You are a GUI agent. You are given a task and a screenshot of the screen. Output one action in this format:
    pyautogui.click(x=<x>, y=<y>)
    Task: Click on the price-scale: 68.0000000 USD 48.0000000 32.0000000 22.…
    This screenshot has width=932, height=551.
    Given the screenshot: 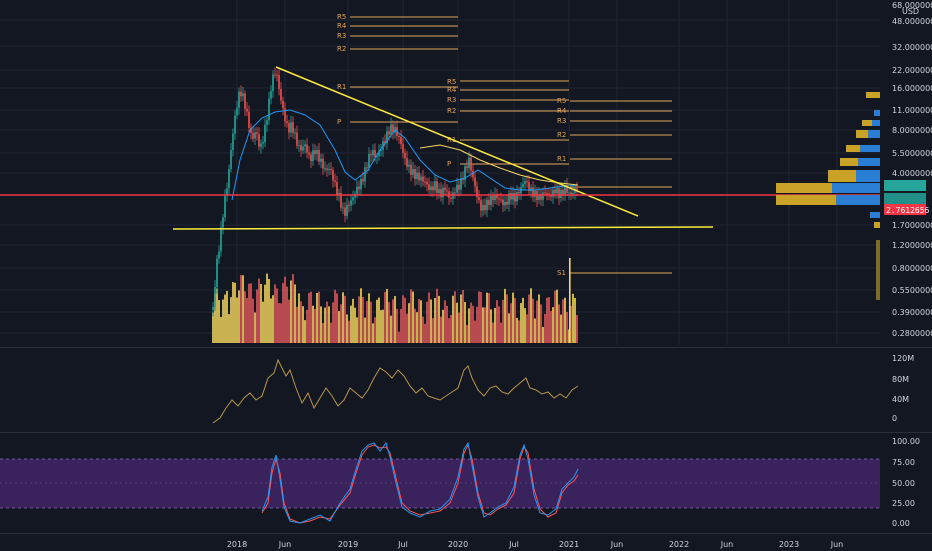 What is the action you would take?
    pyautogui.click(x=912, y=169)
    